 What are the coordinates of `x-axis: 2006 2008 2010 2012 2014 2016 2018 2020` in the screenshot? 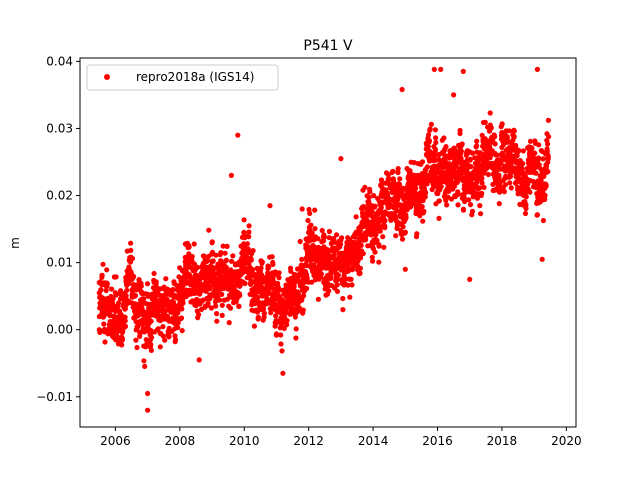 It's located at (341, 437).